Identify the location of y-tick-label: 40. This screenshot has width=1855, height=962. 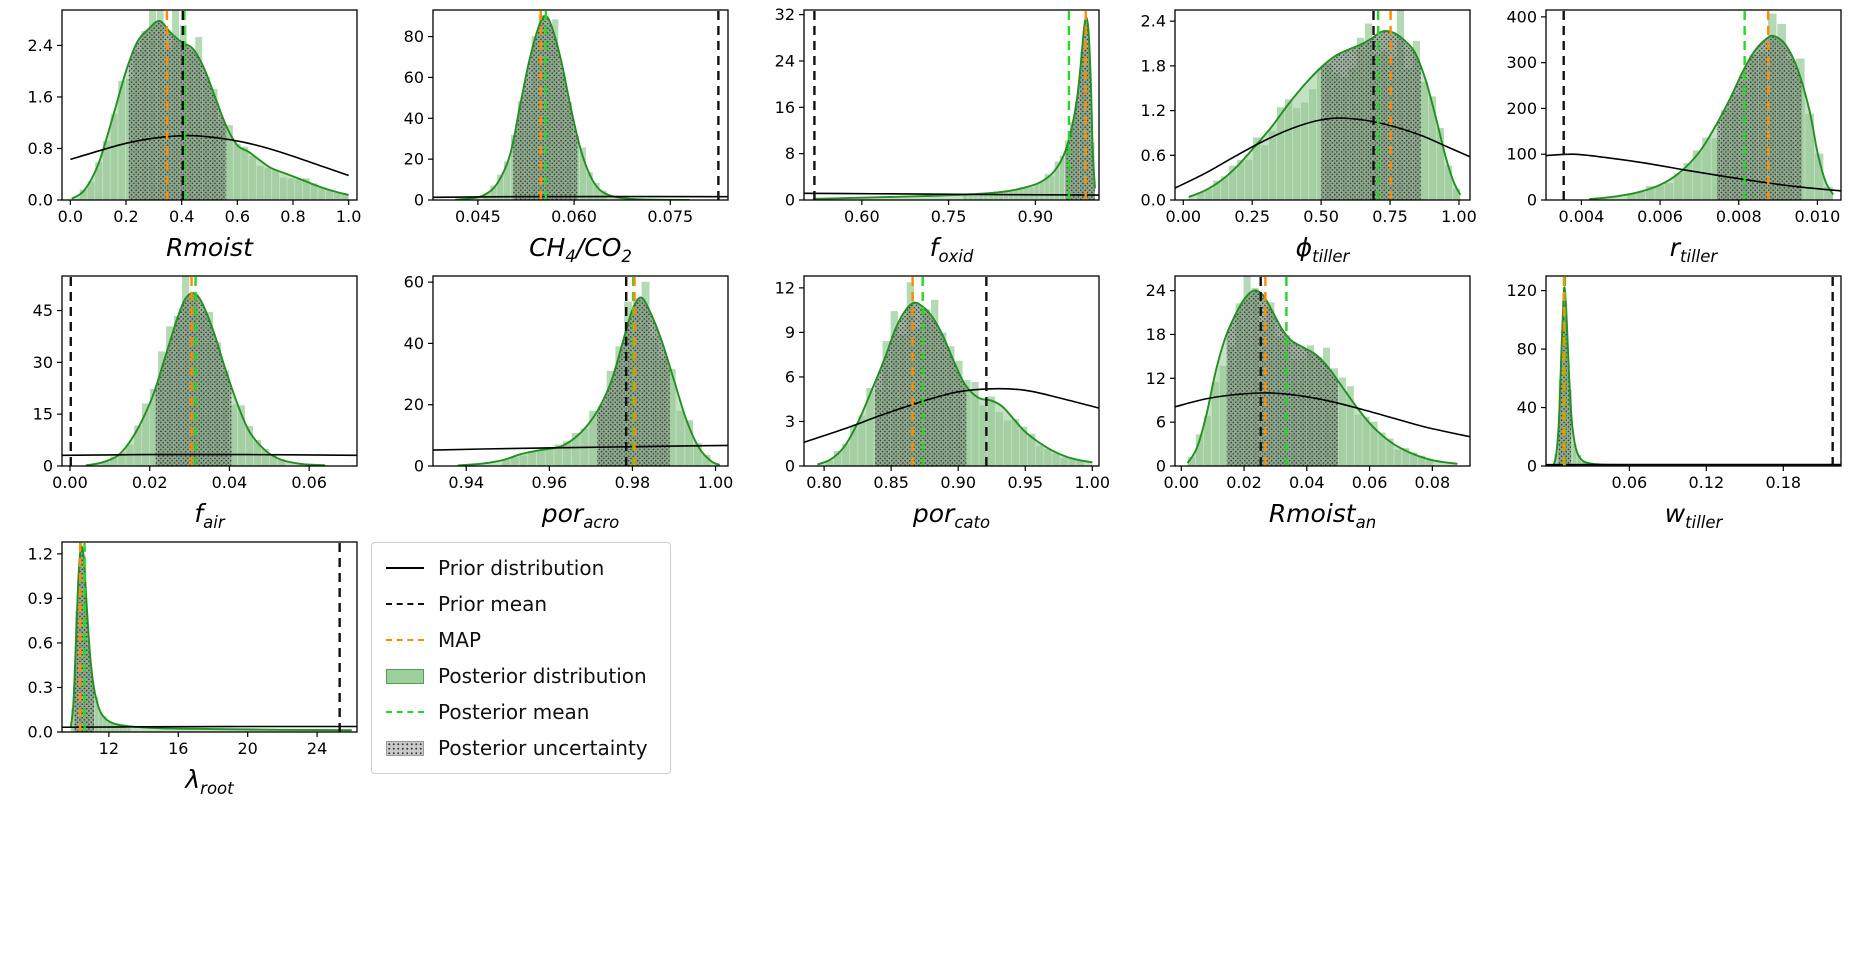
(414, 118).